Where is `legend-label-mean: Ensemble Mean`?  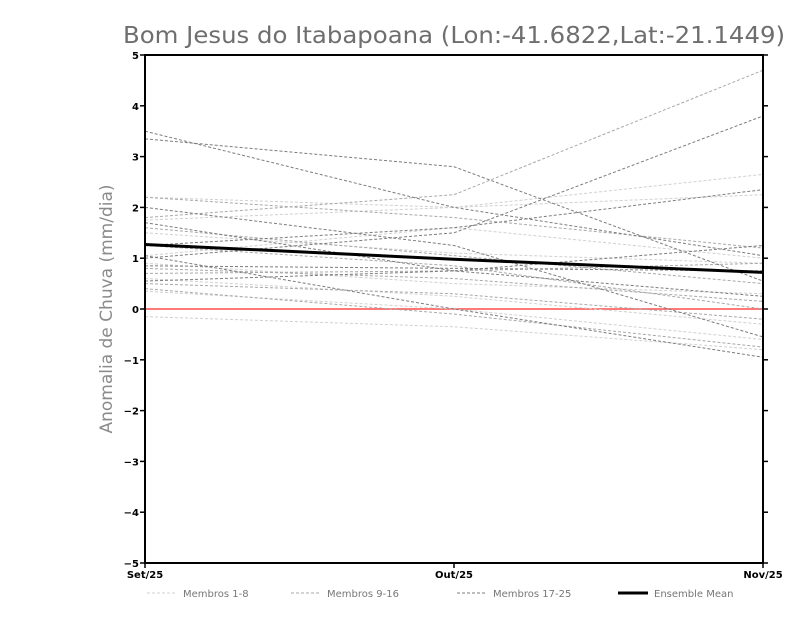 legend-label-mean: Ensemble Mean is located at coordinates (693, 594).